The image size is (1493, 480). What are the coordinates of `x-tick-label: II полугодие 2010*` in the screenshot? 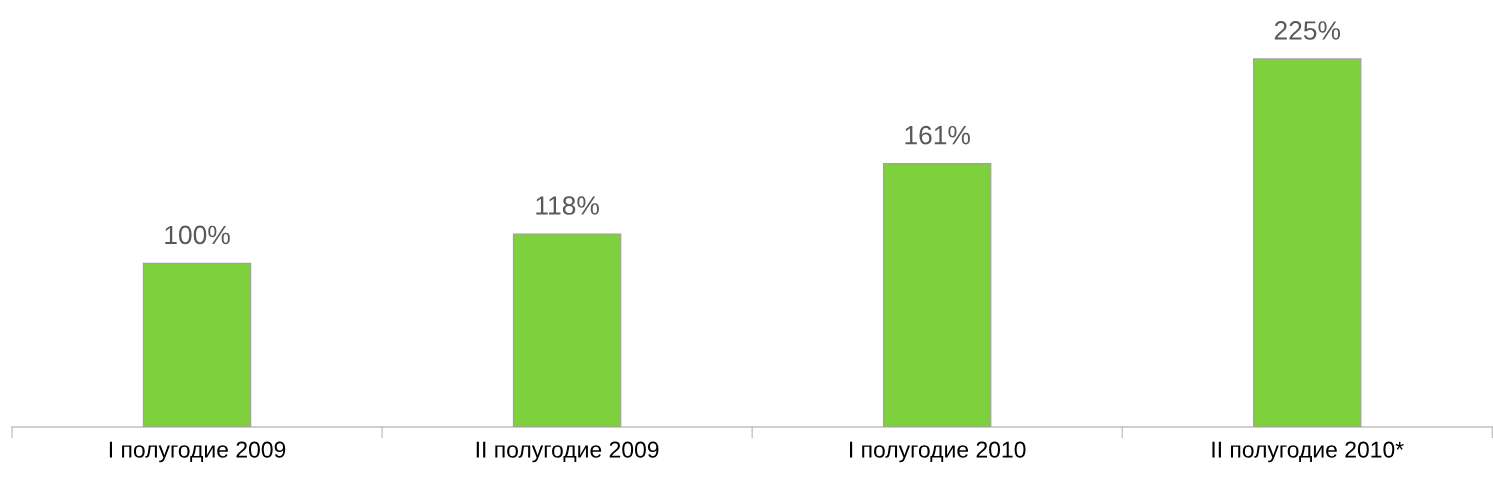 It's located at (1308, 452).